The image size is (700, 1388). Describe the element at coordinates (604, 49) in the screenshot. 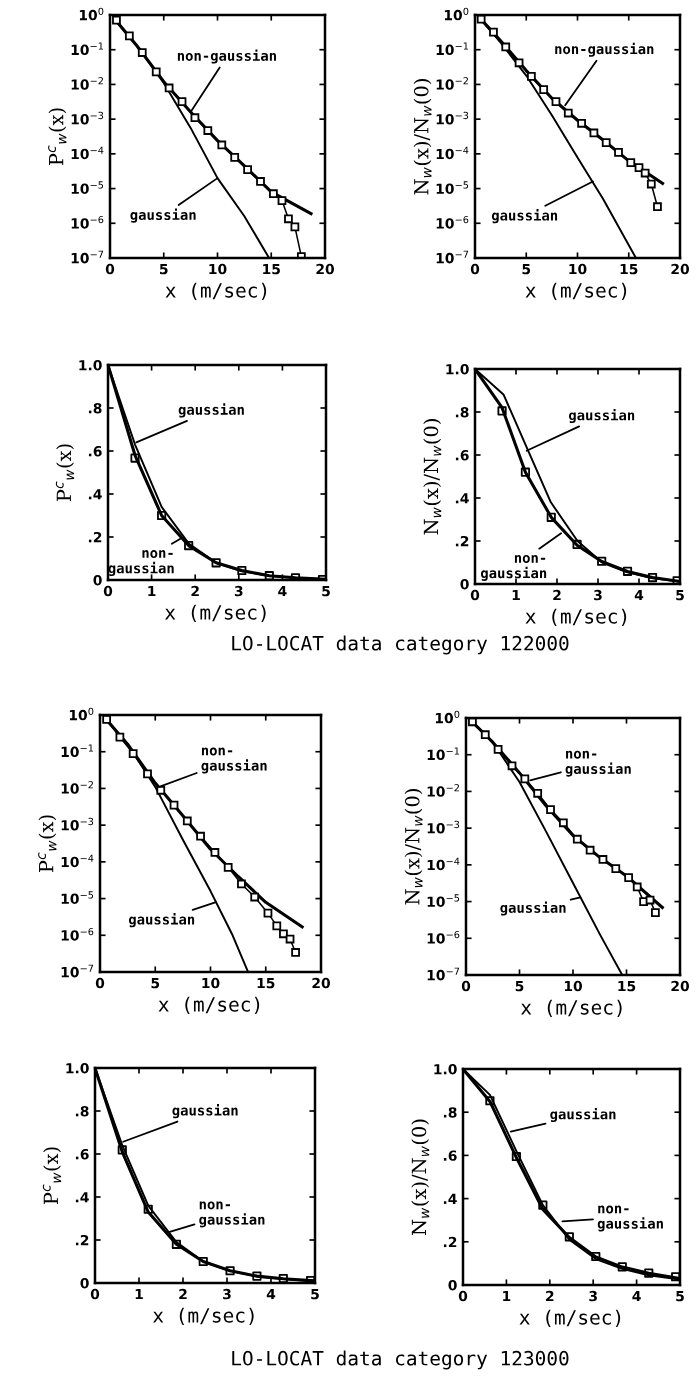

I see `annotation: non-gaussian` at that location.